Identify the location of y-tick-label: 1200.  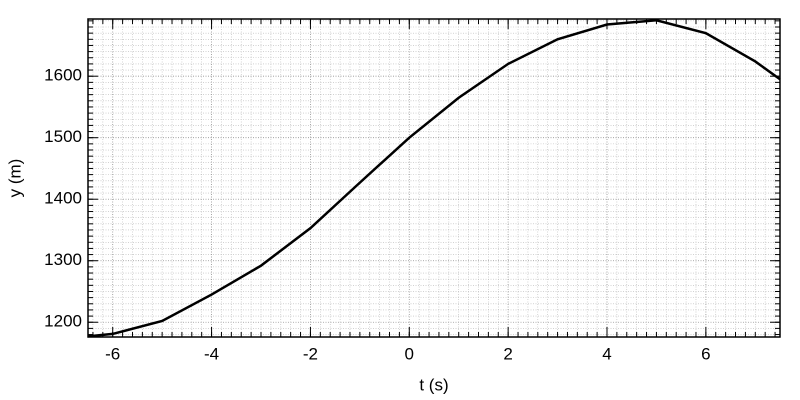
(63, 321).